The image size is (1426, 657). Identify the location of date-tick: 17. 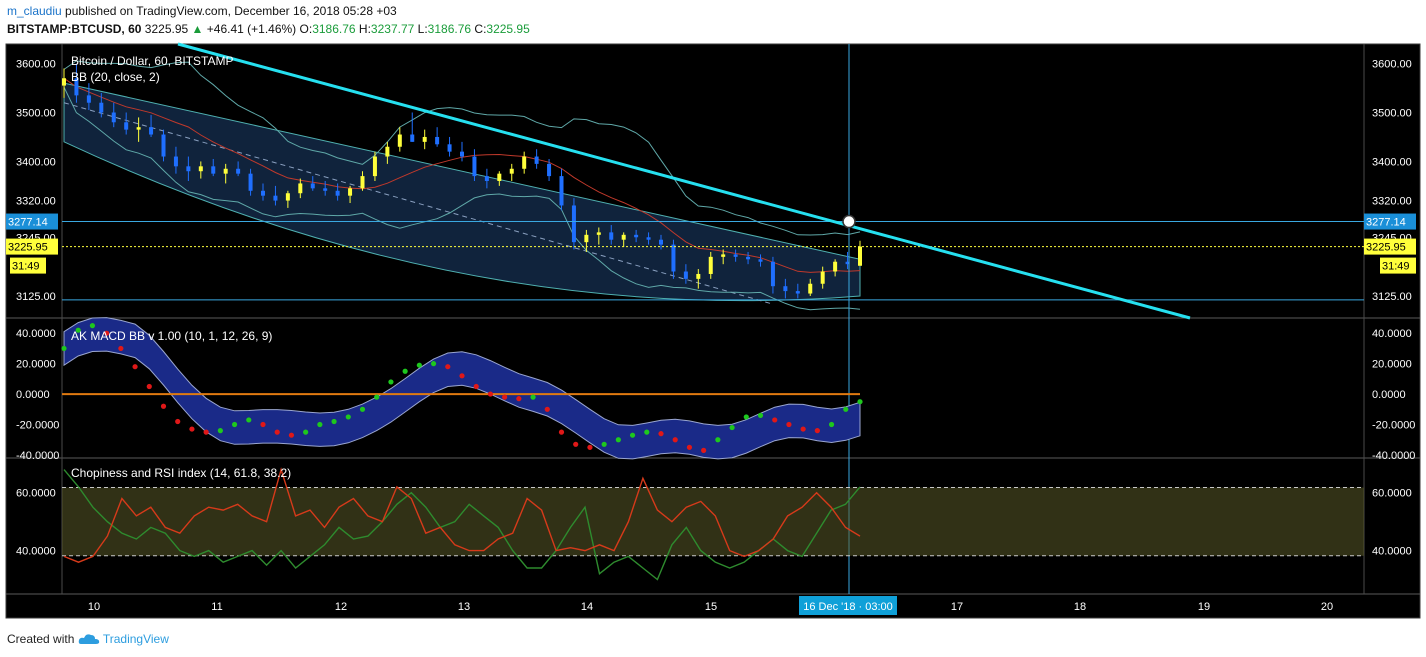
(957, 607).